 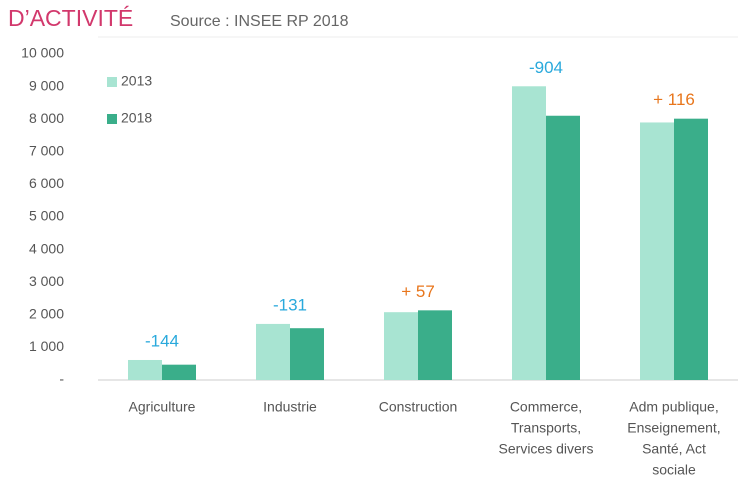 I want to click on x-tick-label: Enseignement,, so click(x=673, y=428).